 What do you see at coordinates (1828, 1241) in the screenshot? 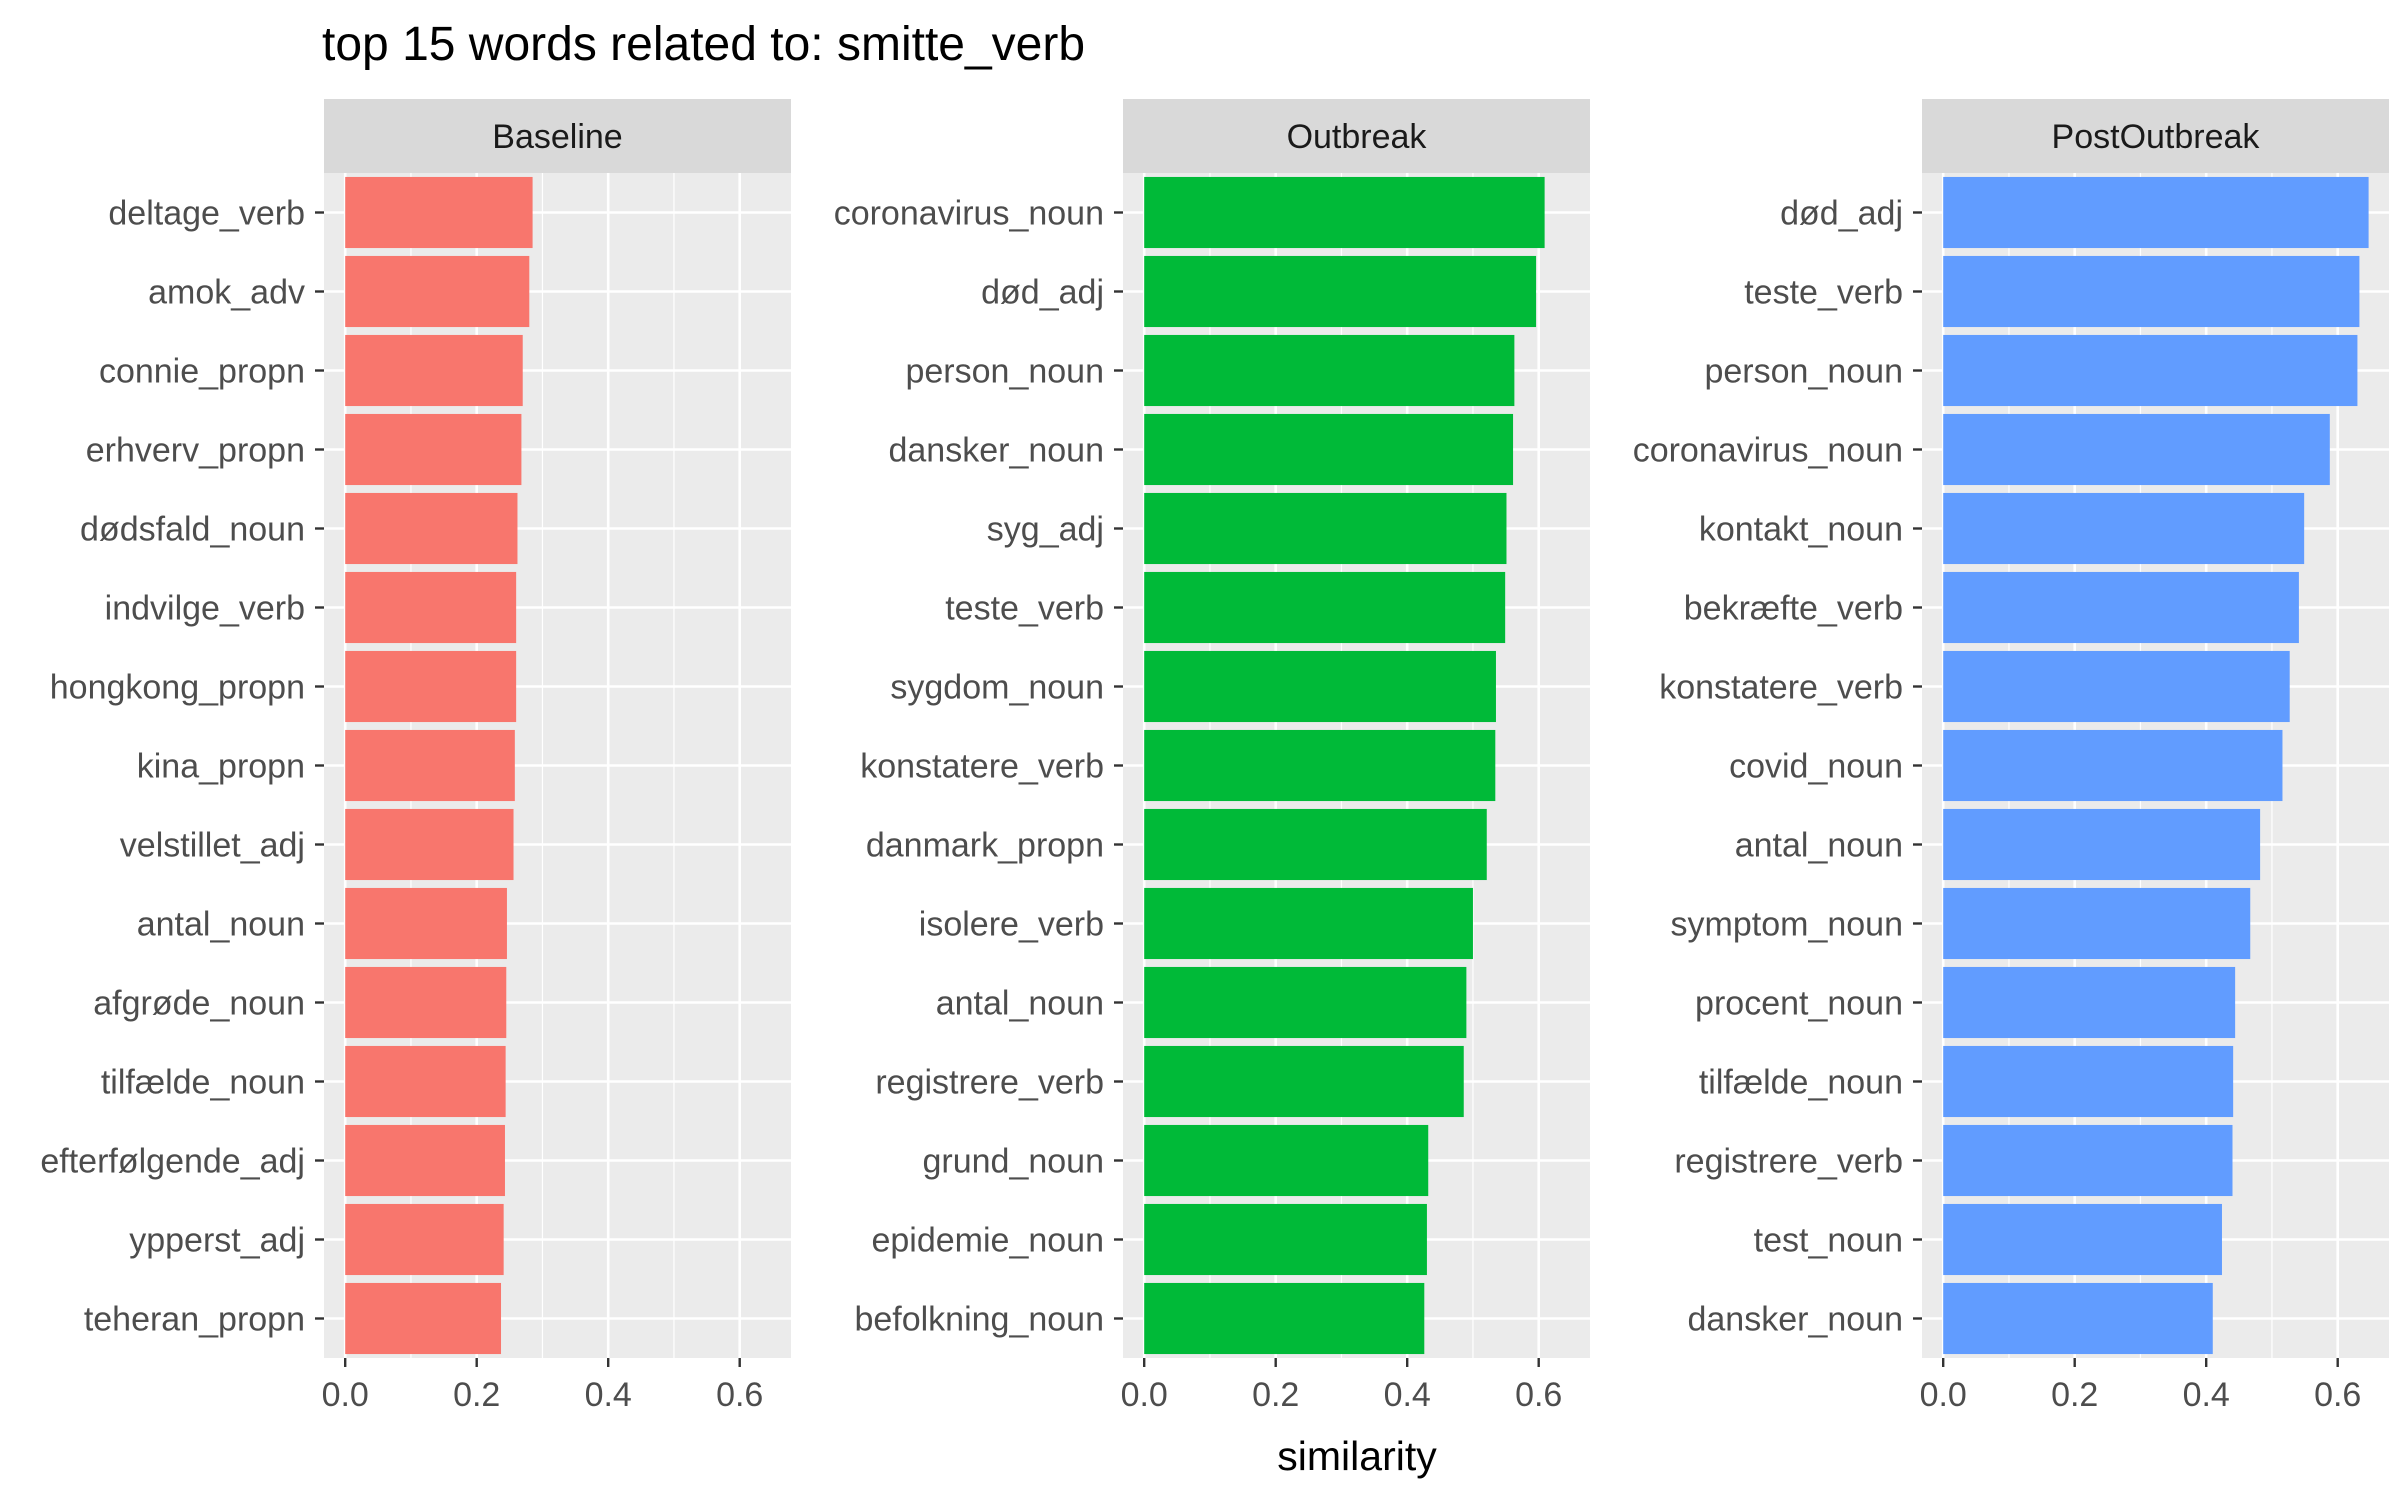
I see `y-tick-label: test_noun` at bounding box center [1828, 1241].